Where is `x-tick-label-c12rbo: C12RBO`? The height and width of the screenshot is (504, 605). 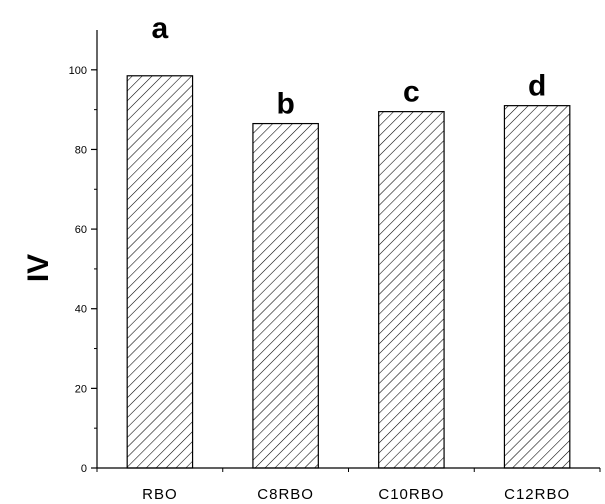
x-tick-label-c12rbo: C12RBO is located at coordinates (537, 494).